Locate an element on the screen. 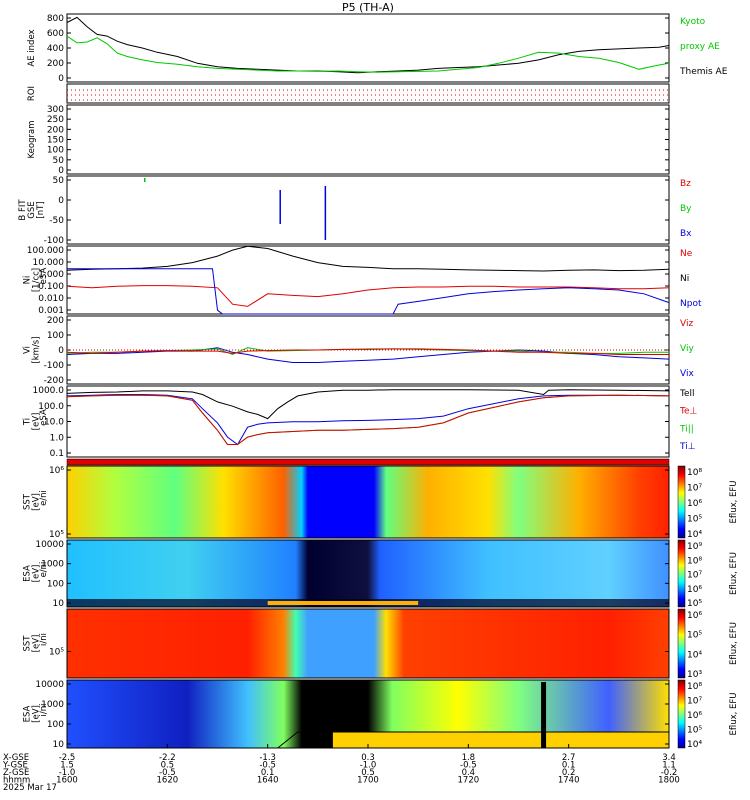 The height and width of the screenshot is (800, 750). legend-entry: Kyoto is located at coordinates (693, 22).